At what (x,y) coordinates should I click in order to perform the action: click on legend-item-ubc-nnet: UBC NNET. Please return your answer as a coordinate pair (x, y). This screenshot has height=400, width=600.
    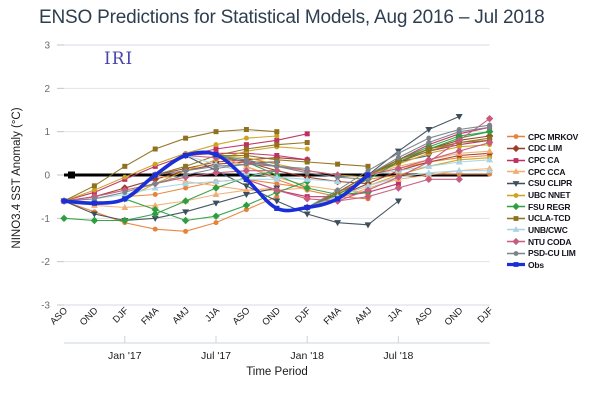
    Looking at the image, I should click on (553, 195).